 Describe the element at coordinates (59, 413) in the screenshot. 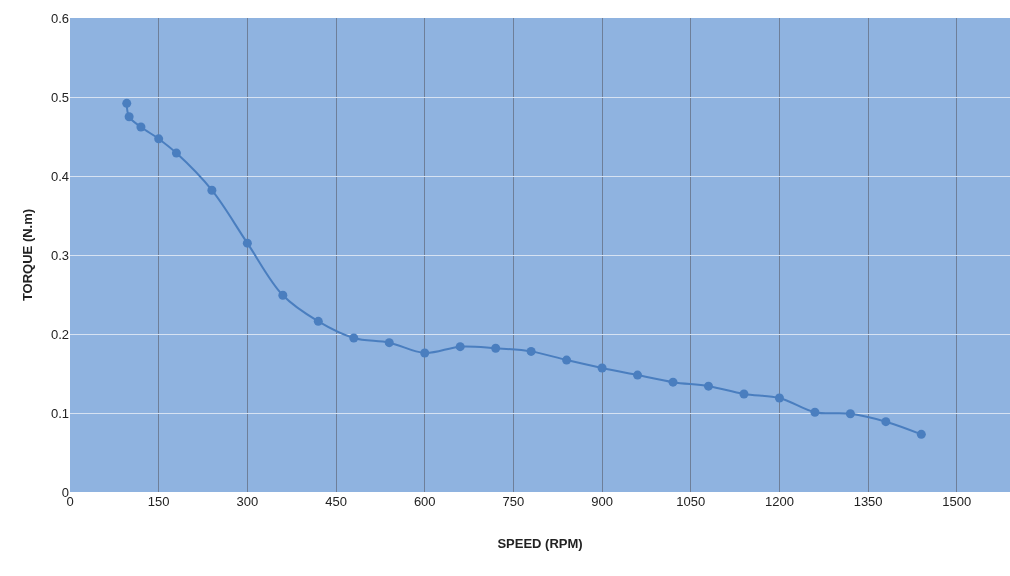

I see `y-tick-label: 0.1` at that location.